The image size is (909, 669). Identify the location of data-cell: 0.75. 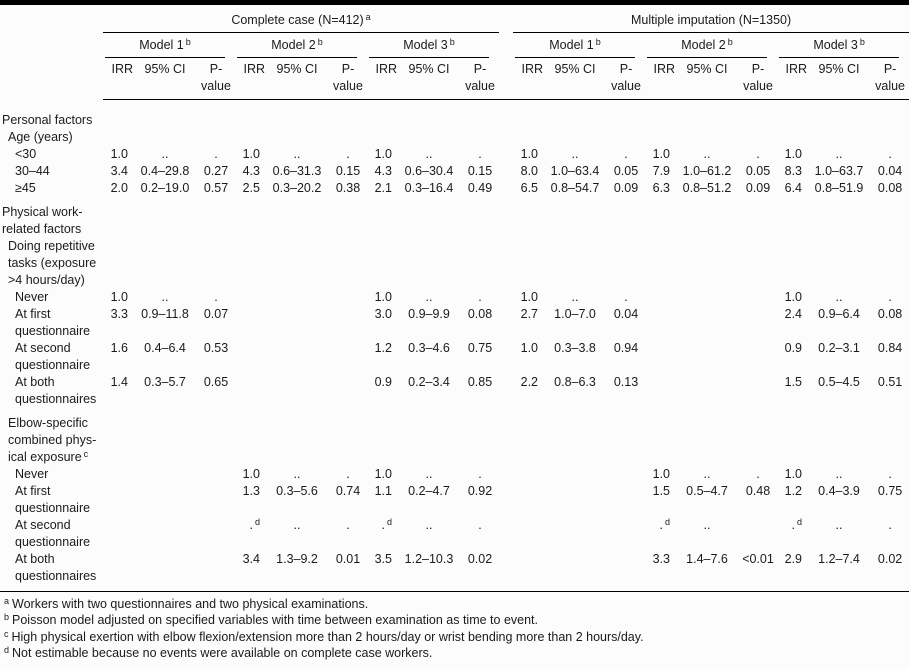
(890, 490).